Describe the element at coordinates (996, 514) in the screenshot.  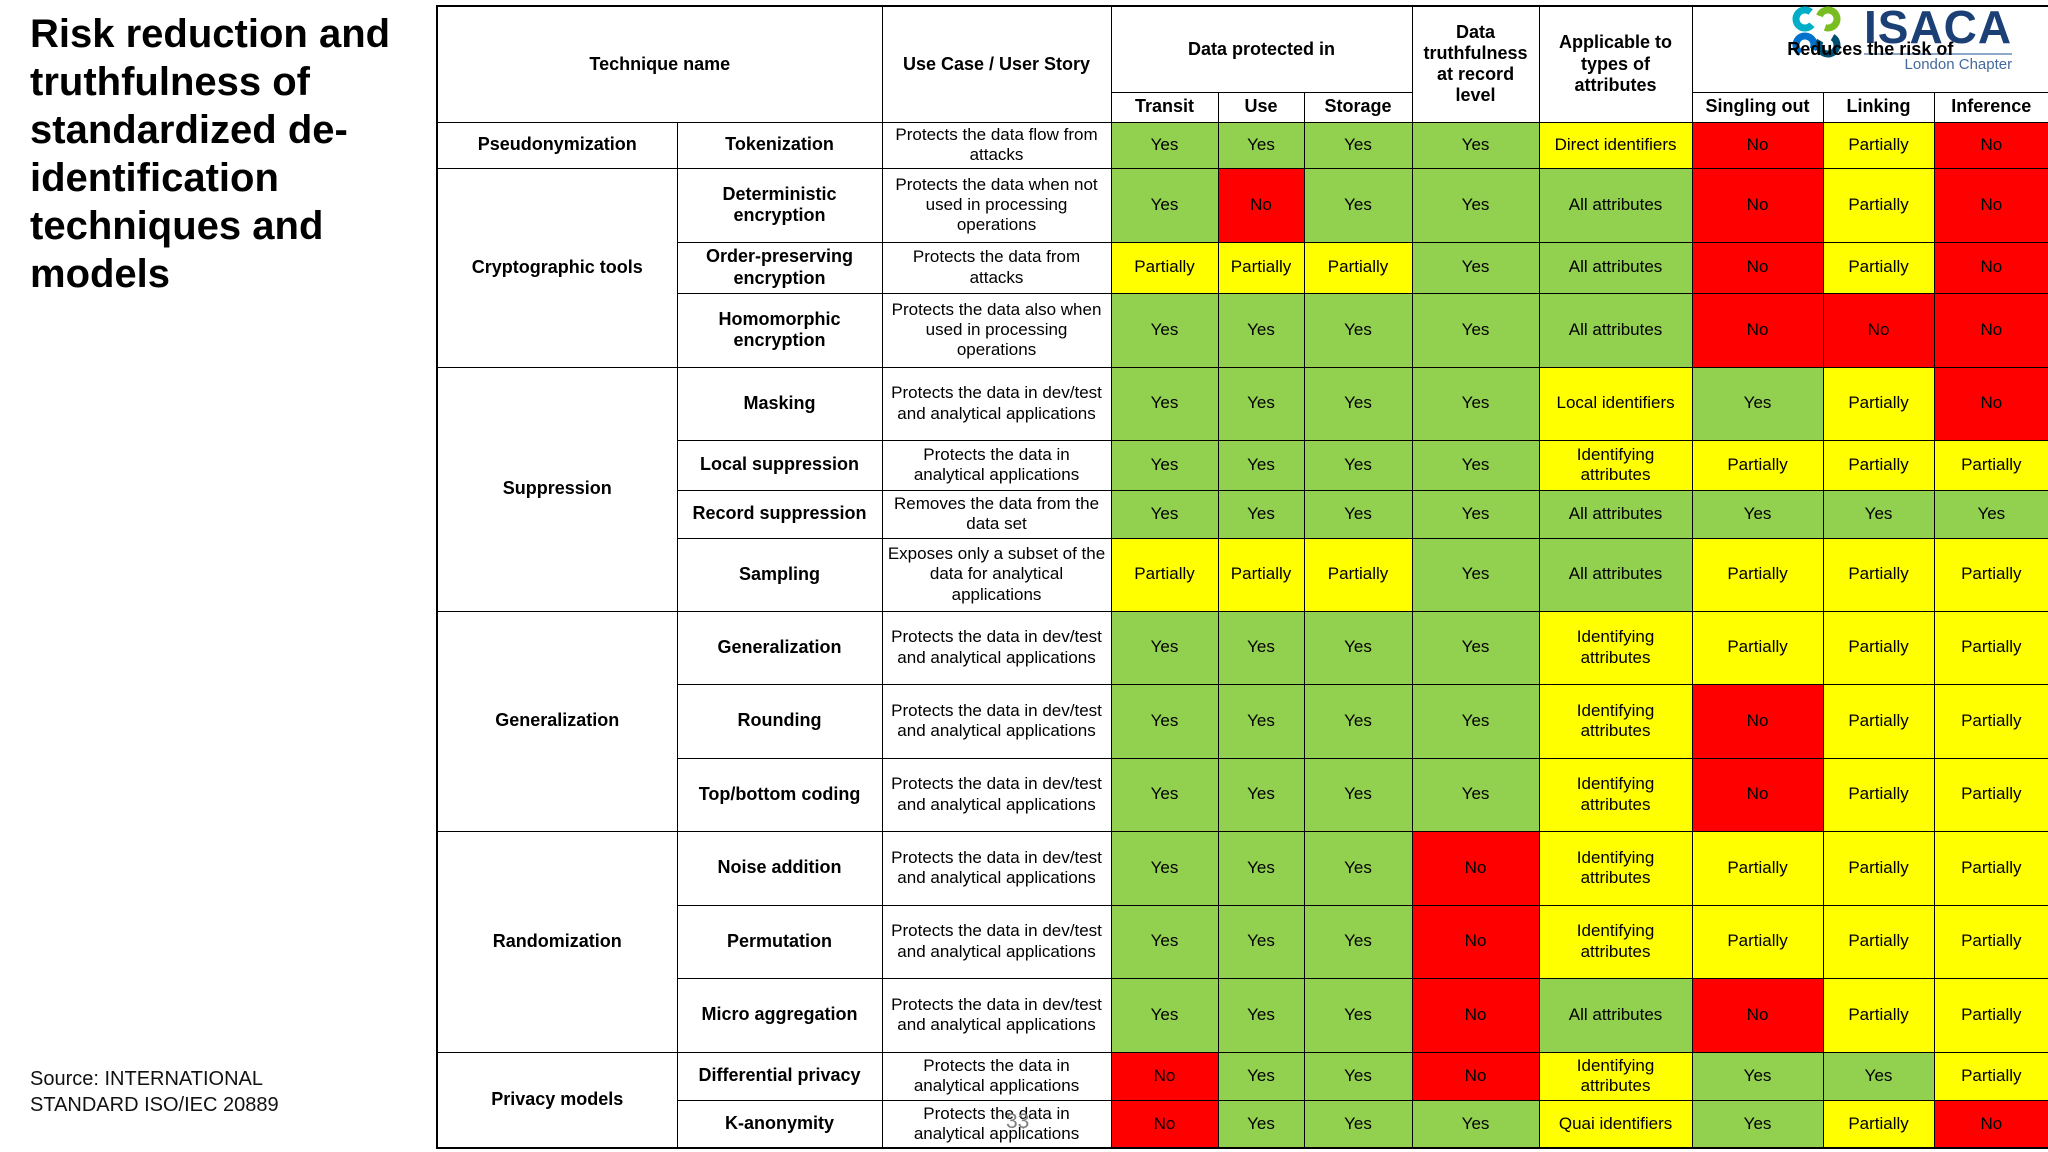
I see `use-case-cell: Removes the data from the data set` at that location.